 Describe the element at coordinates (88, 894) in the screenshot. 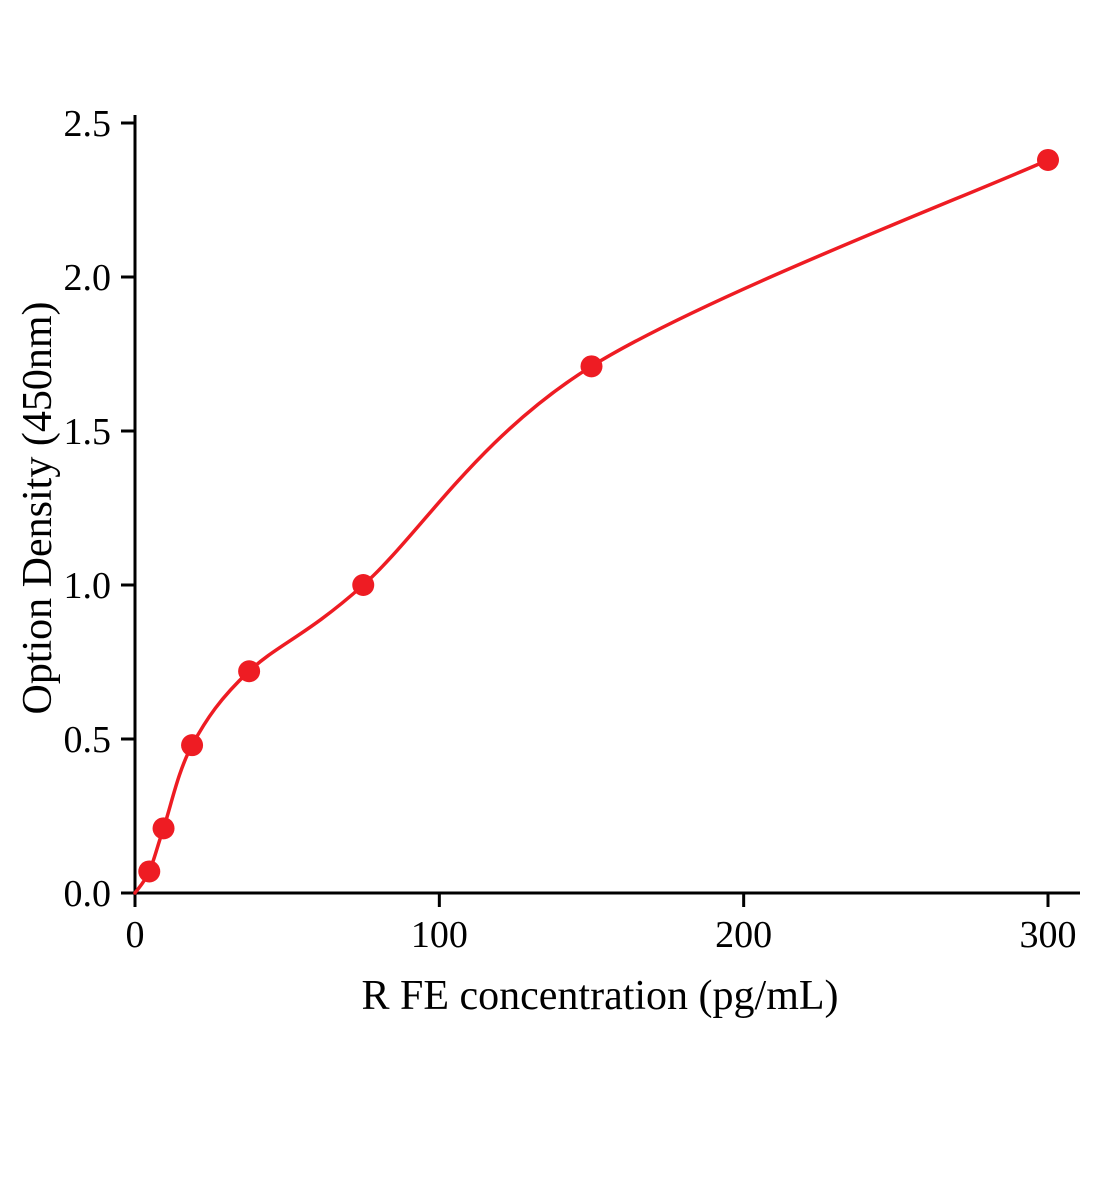

I see `y-tick-label: 0.0` at that location.